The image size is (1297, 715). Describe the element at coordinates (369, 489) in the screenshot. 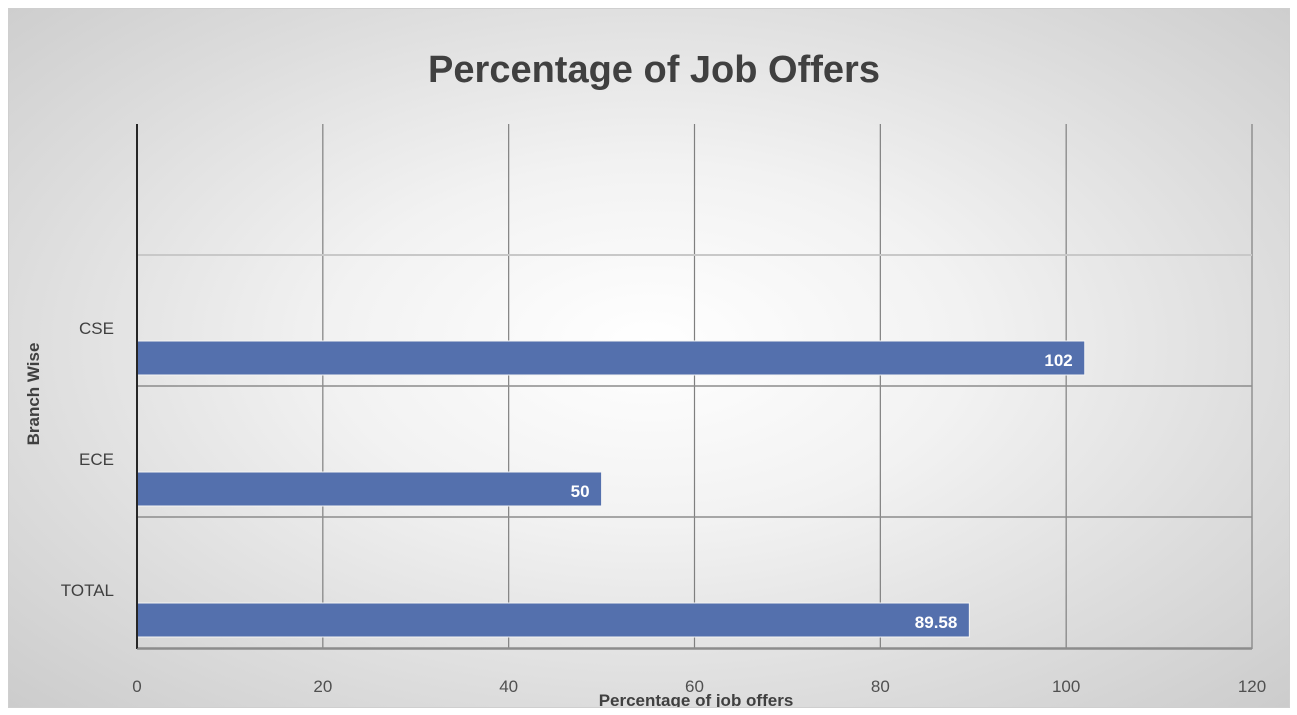

I see `bar-ece` at that location.